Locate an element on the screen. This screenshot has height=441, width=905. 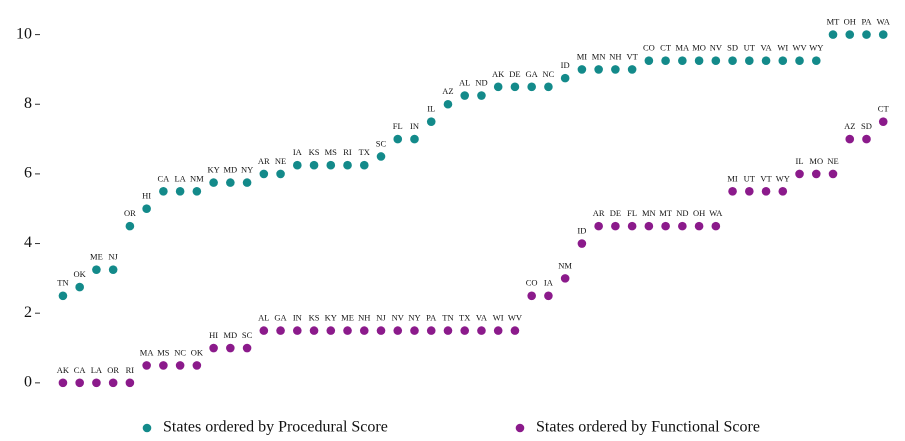
point-label: IN is located at coordinates (414, 126).